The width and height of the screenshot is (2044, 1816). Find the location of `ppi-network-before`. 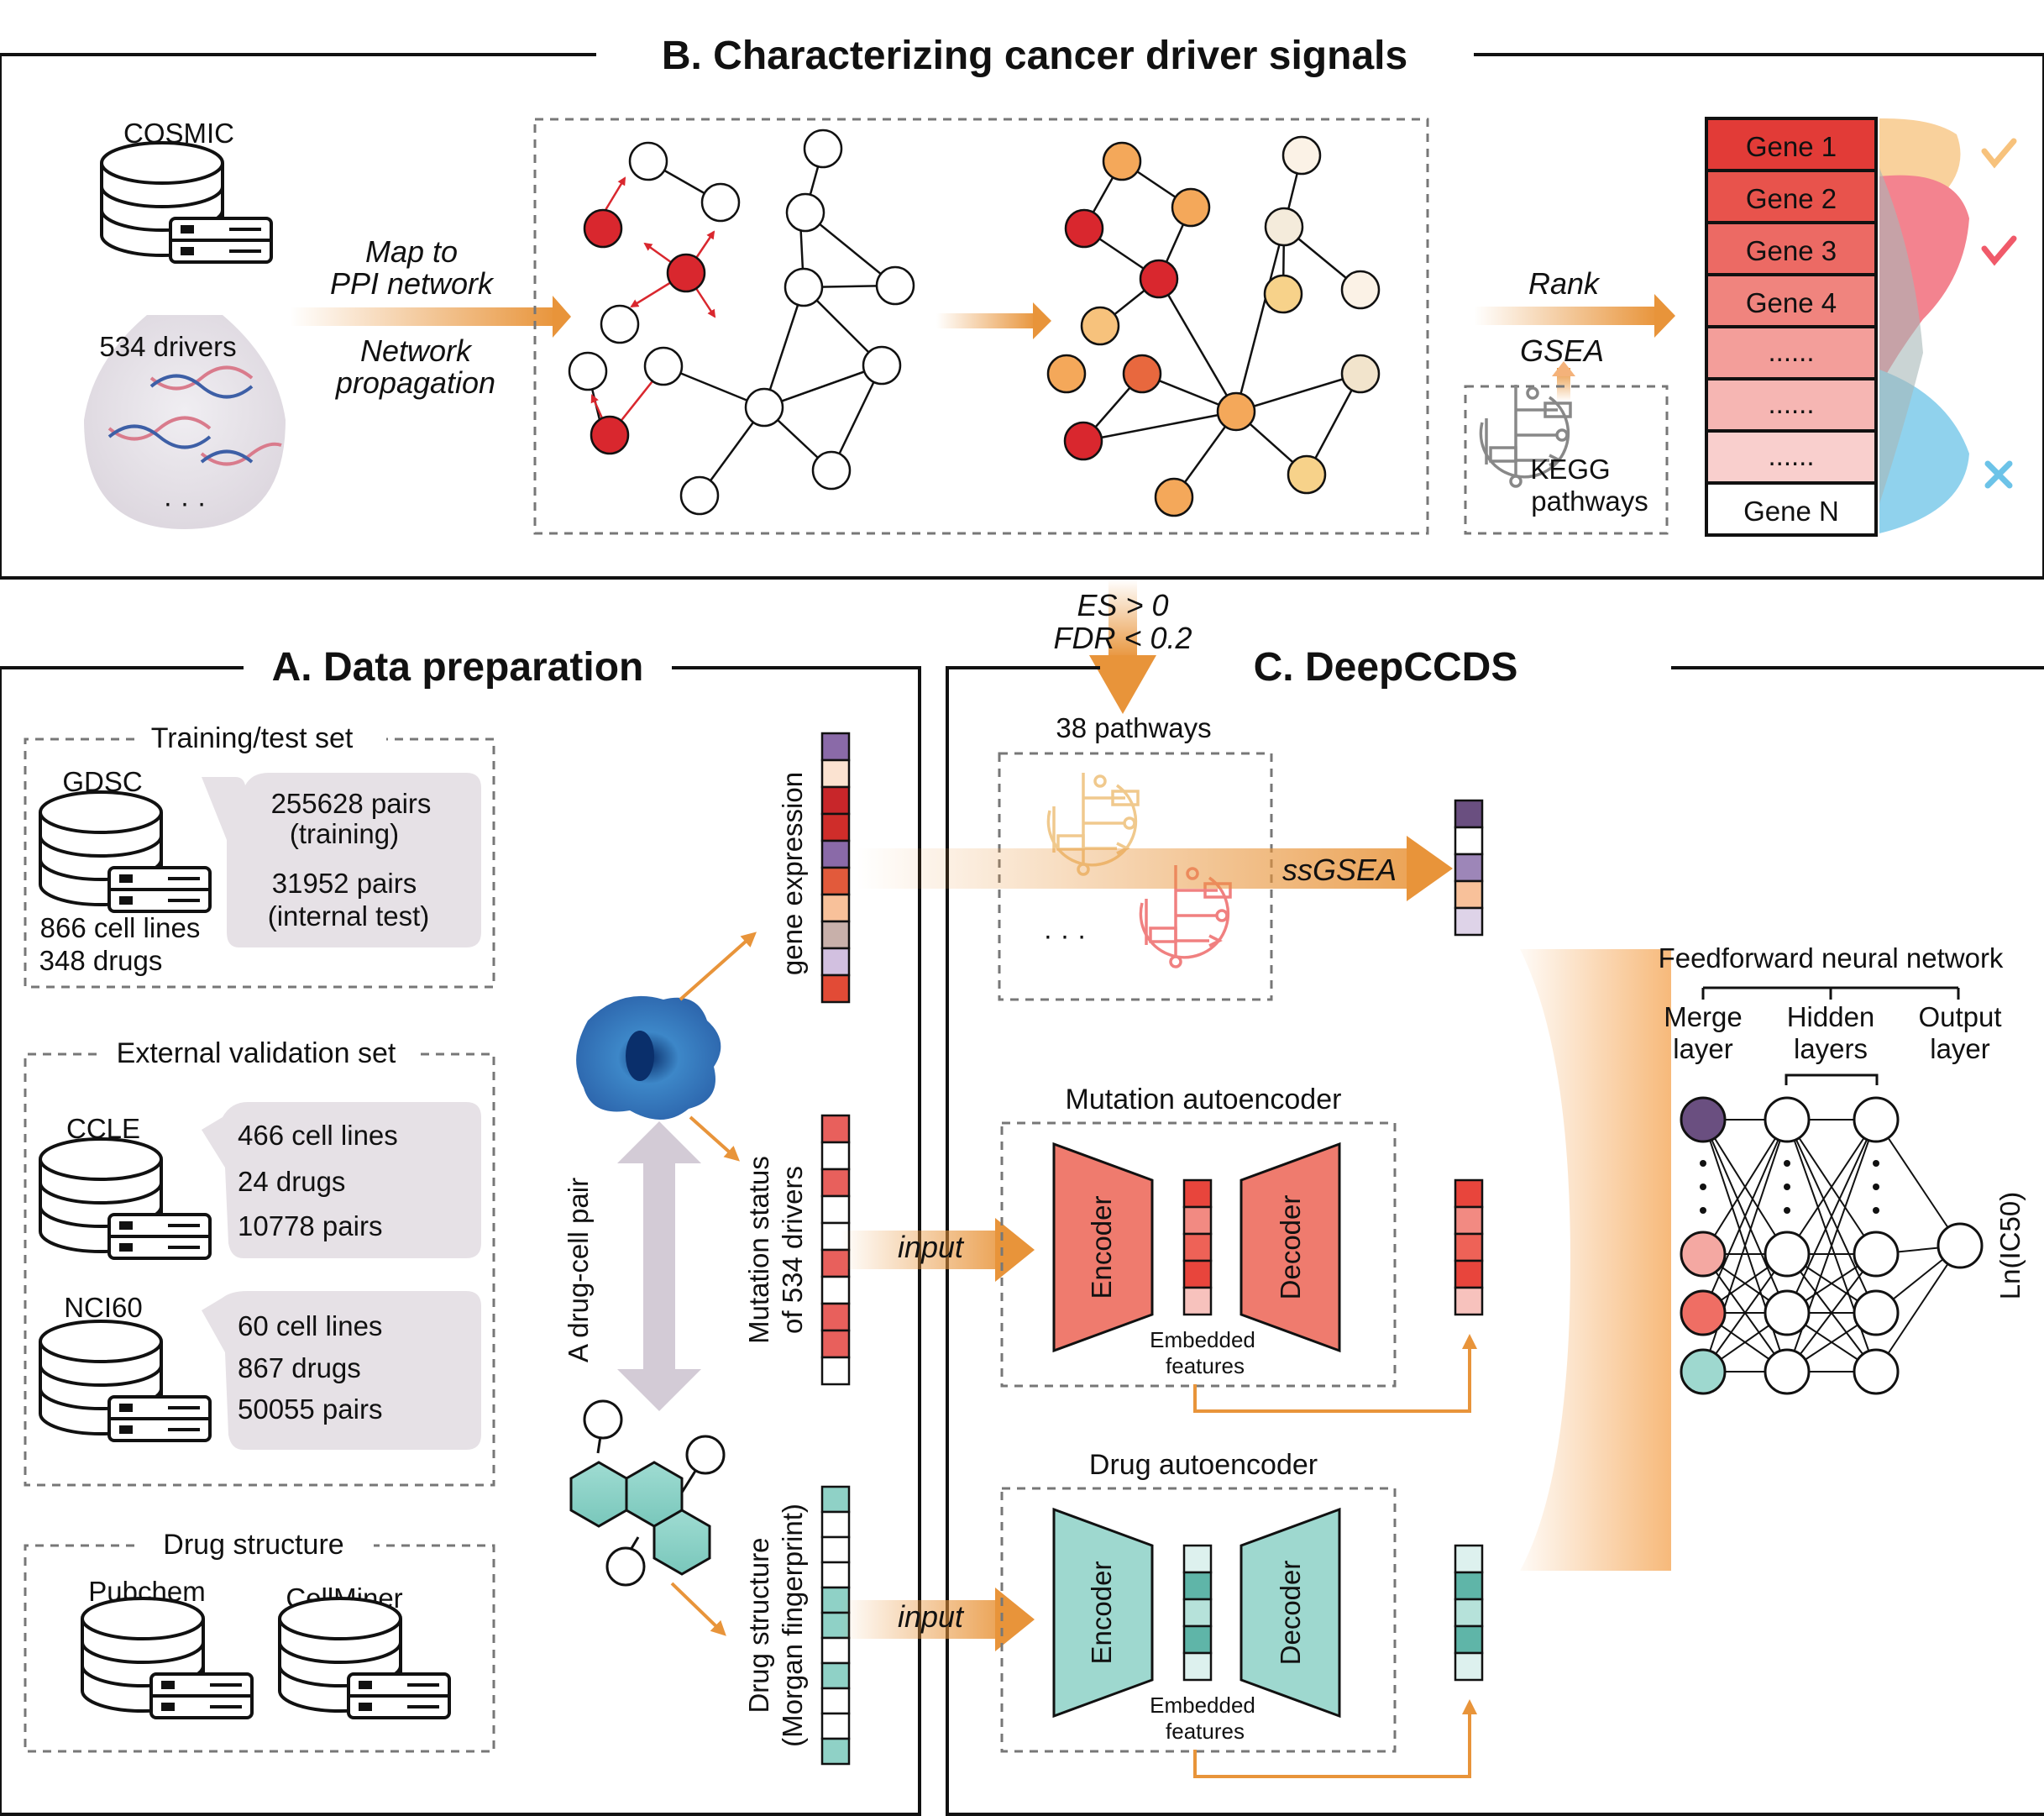

ppi-network-before is located at coordinates (741, 323).